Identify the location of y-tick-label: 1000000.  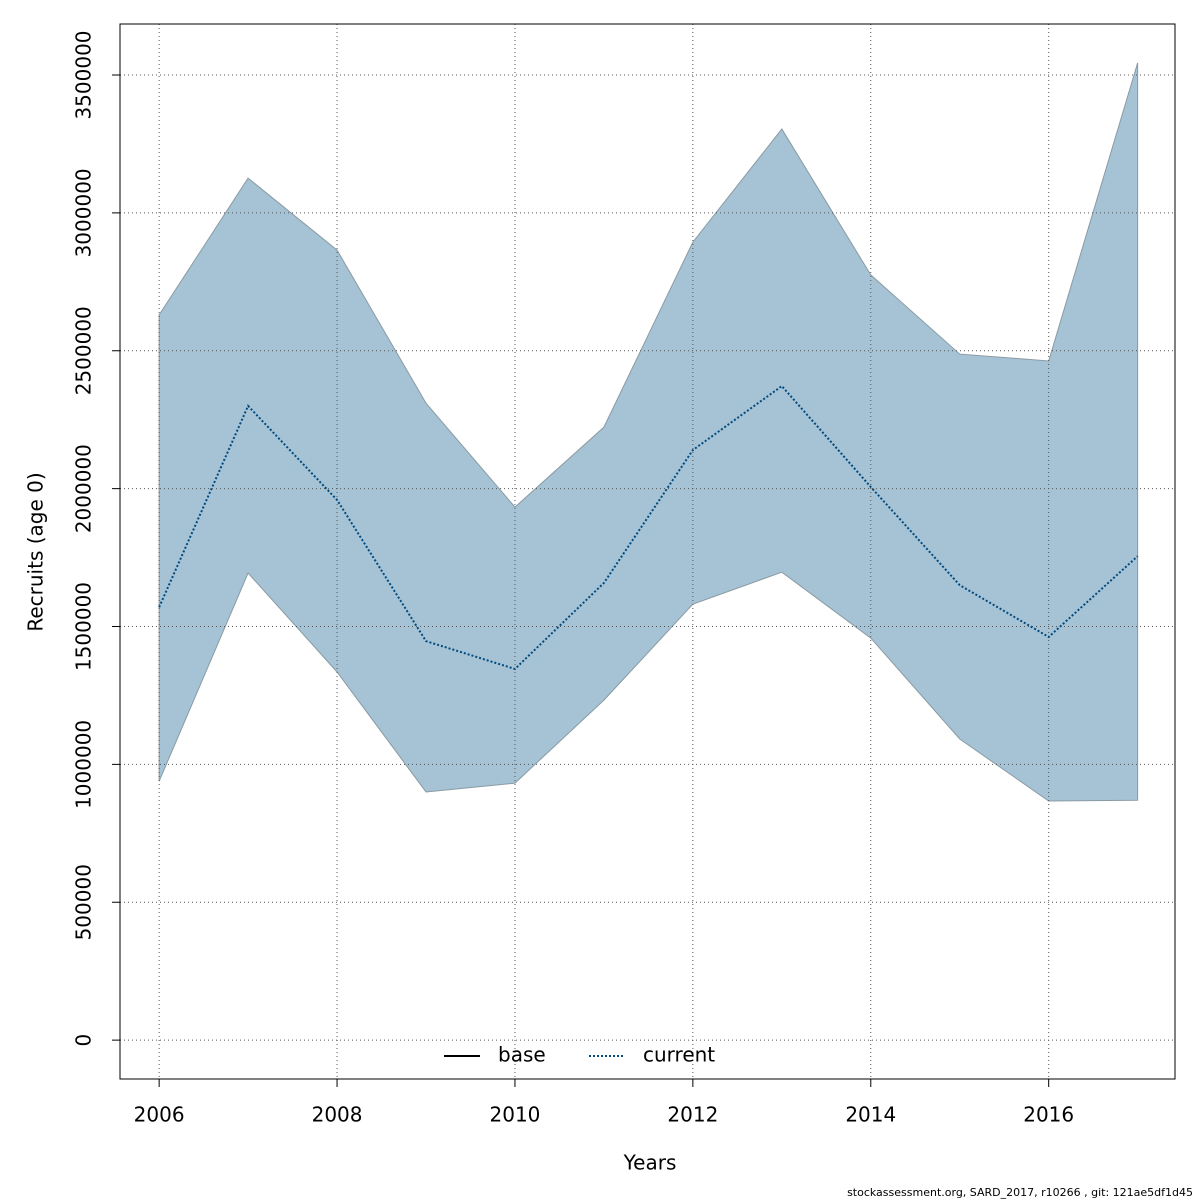
(84, 764).